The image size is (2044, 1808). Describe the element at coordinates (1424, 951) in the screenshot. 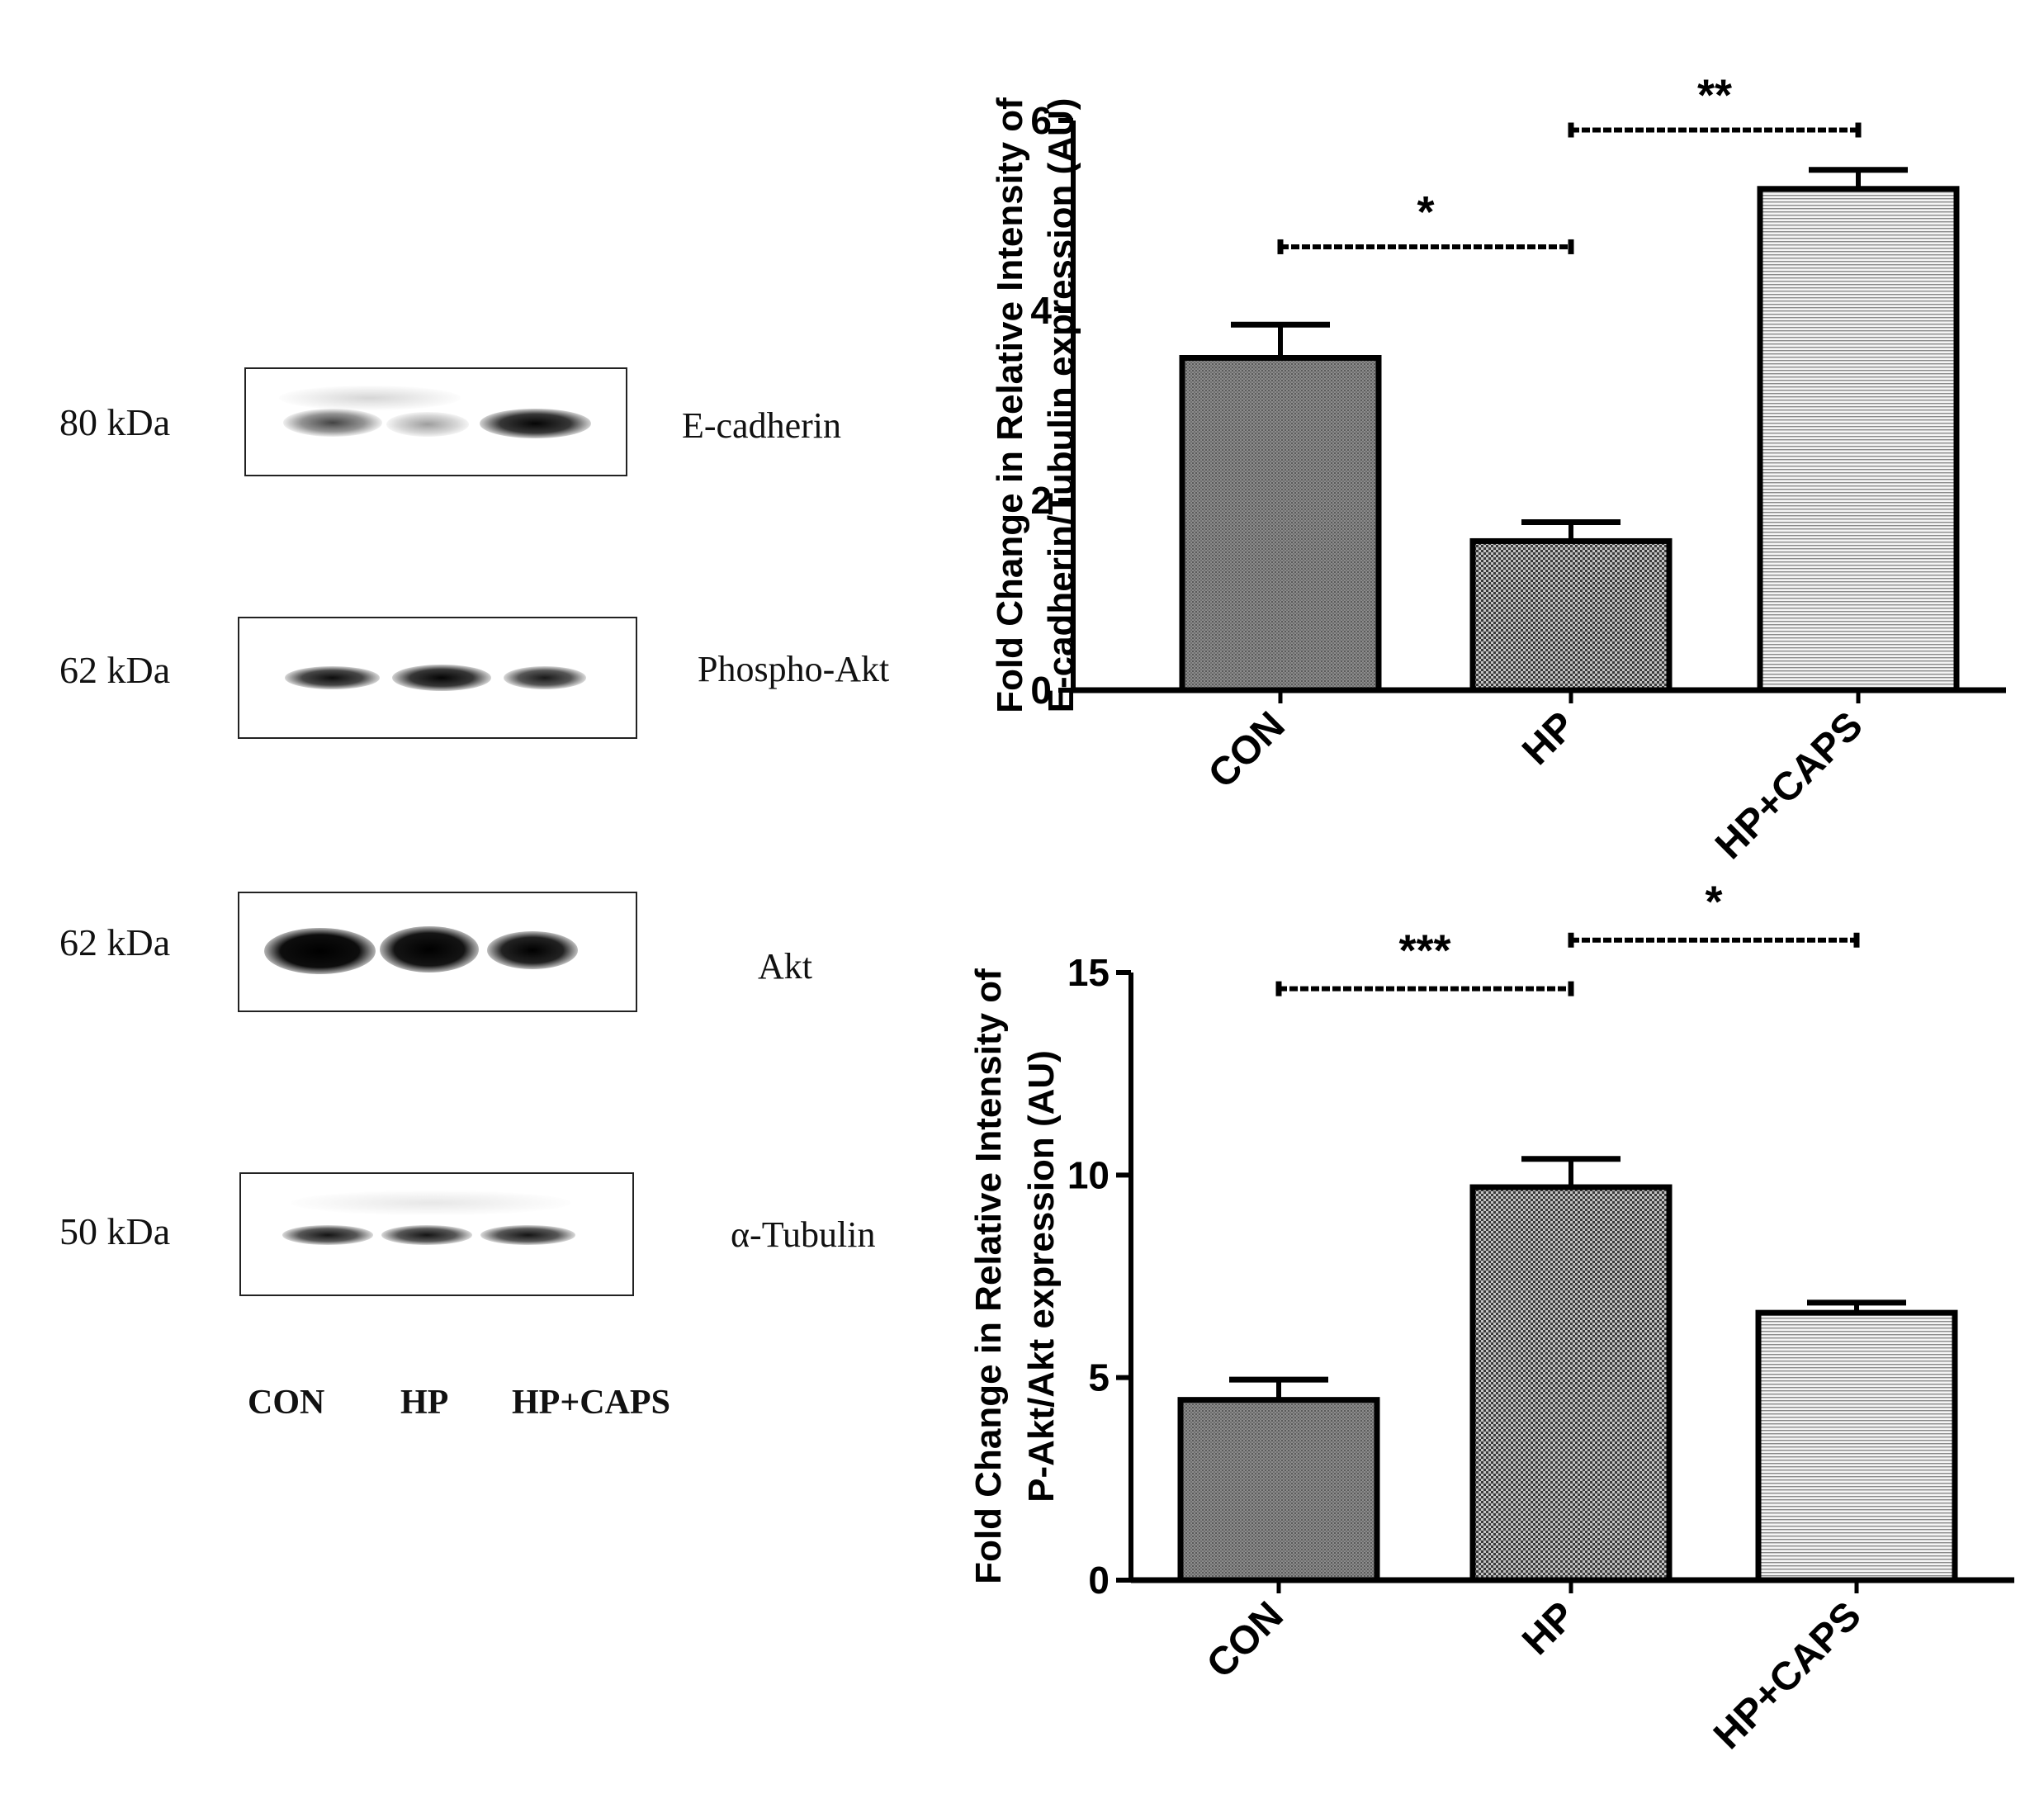

I see `significance-label: ***` at that location.